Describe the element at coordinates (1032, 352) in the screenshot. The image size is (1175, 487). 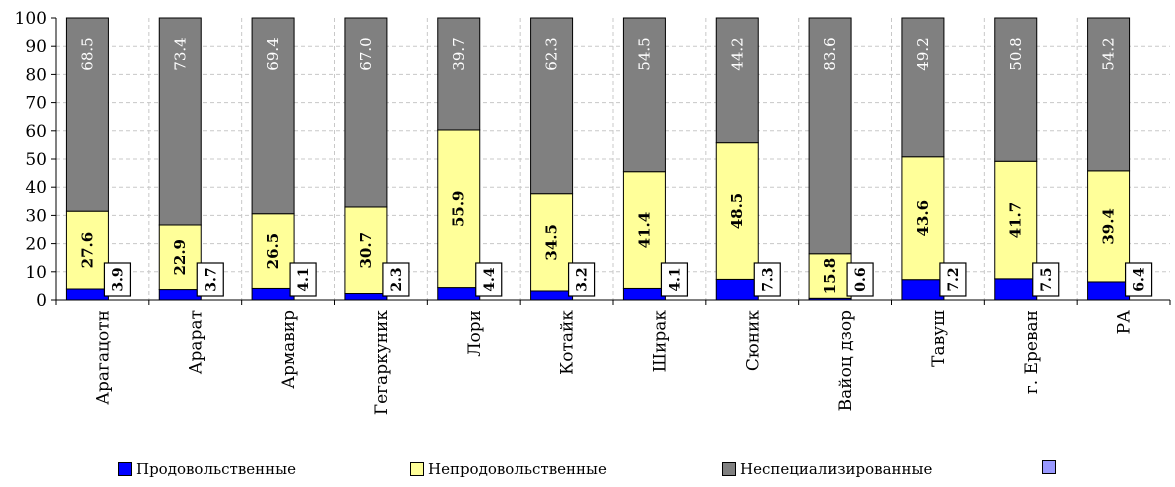
I see `category-label: г. Ереван` at that location.